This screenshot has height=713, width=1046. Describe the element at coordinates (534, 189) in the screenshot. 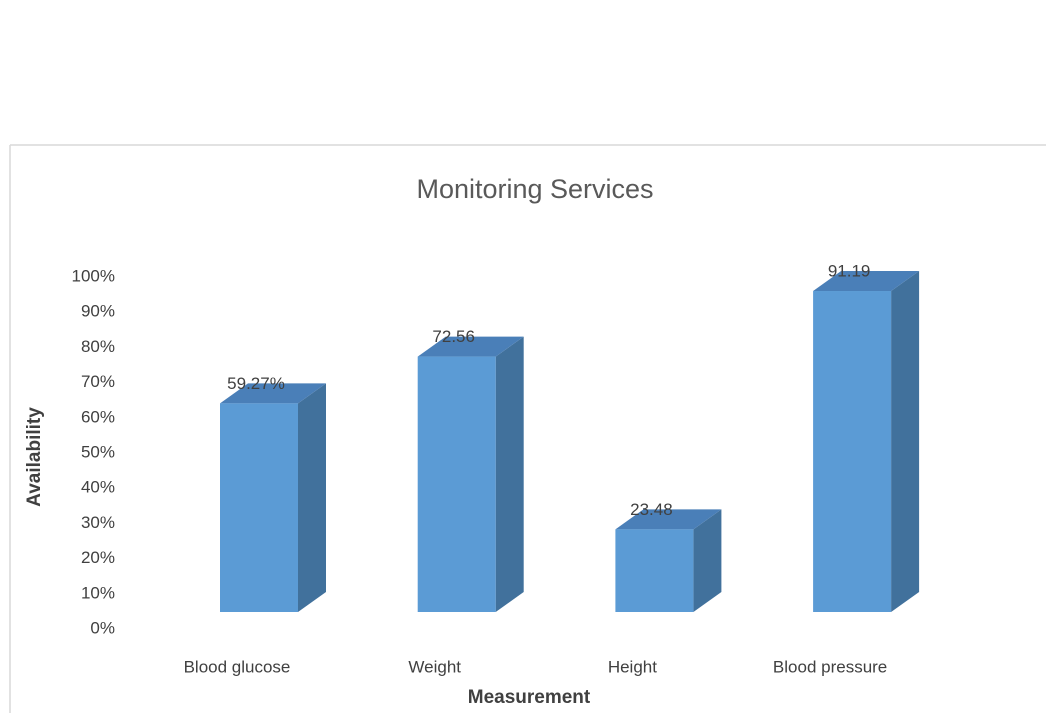

I see `chart-title: Monitoring Services` at that location.